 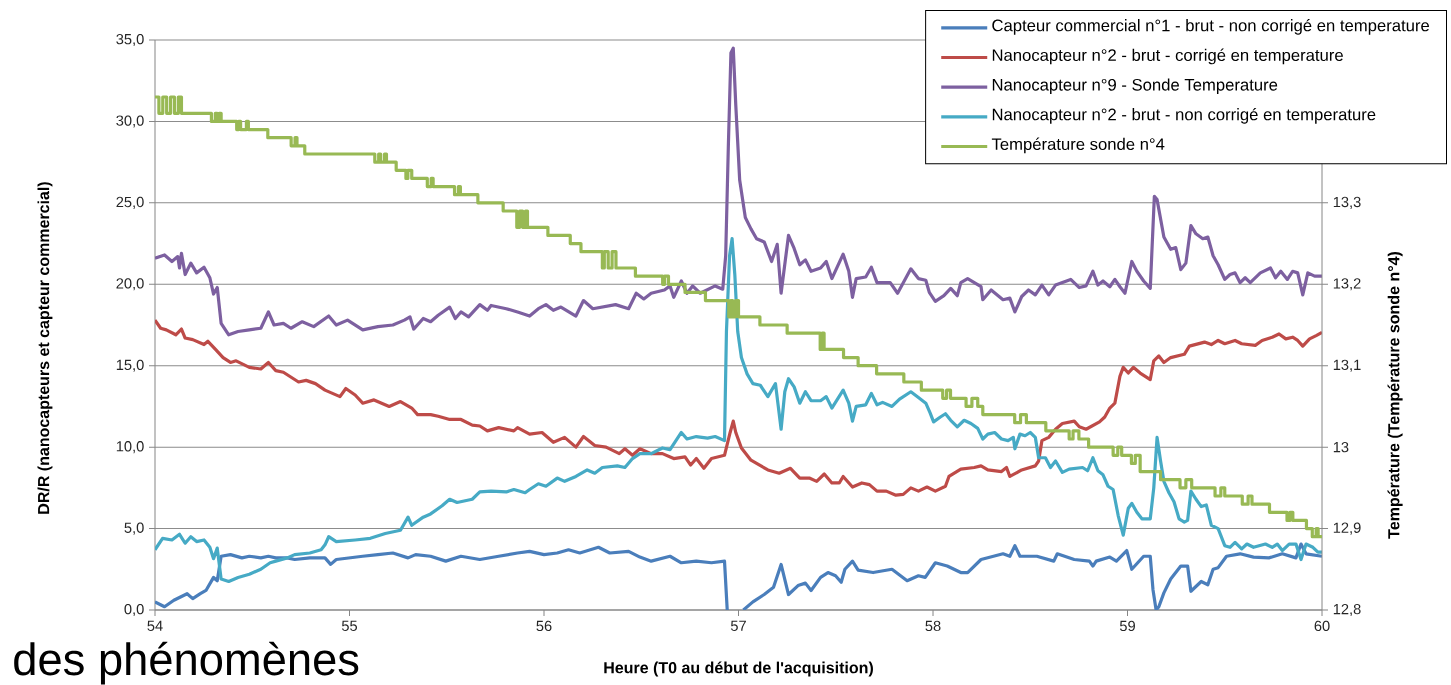 I want to click on legend-label: Température sonde n°4, so click(x=1078, y=145).